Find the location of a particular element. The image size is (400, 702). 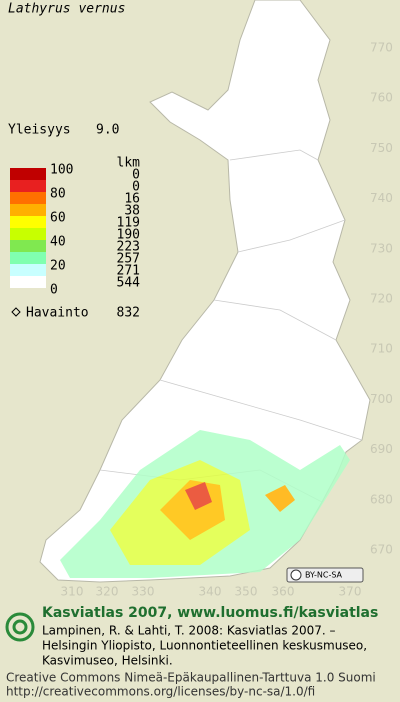

northing-label: 750 is located at coordinates (381, 148).